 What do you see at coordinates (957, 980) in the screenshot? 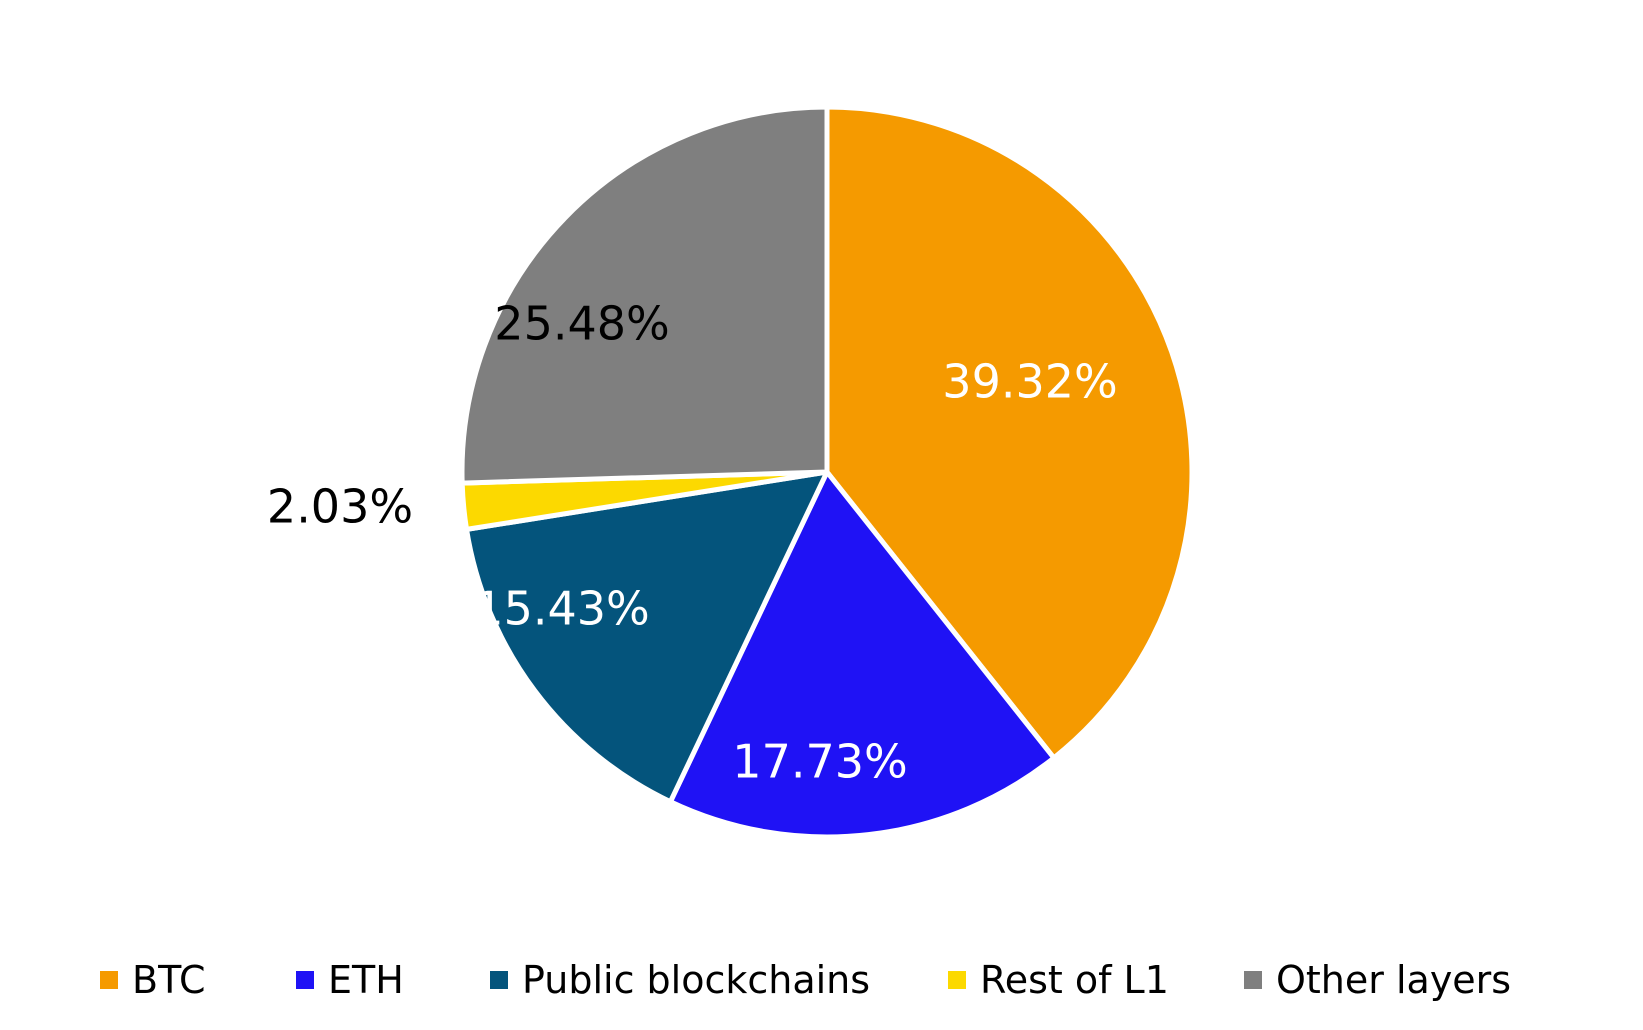
I see `legend-swatch-rest-of-l1` at bounding box center [957, 980].